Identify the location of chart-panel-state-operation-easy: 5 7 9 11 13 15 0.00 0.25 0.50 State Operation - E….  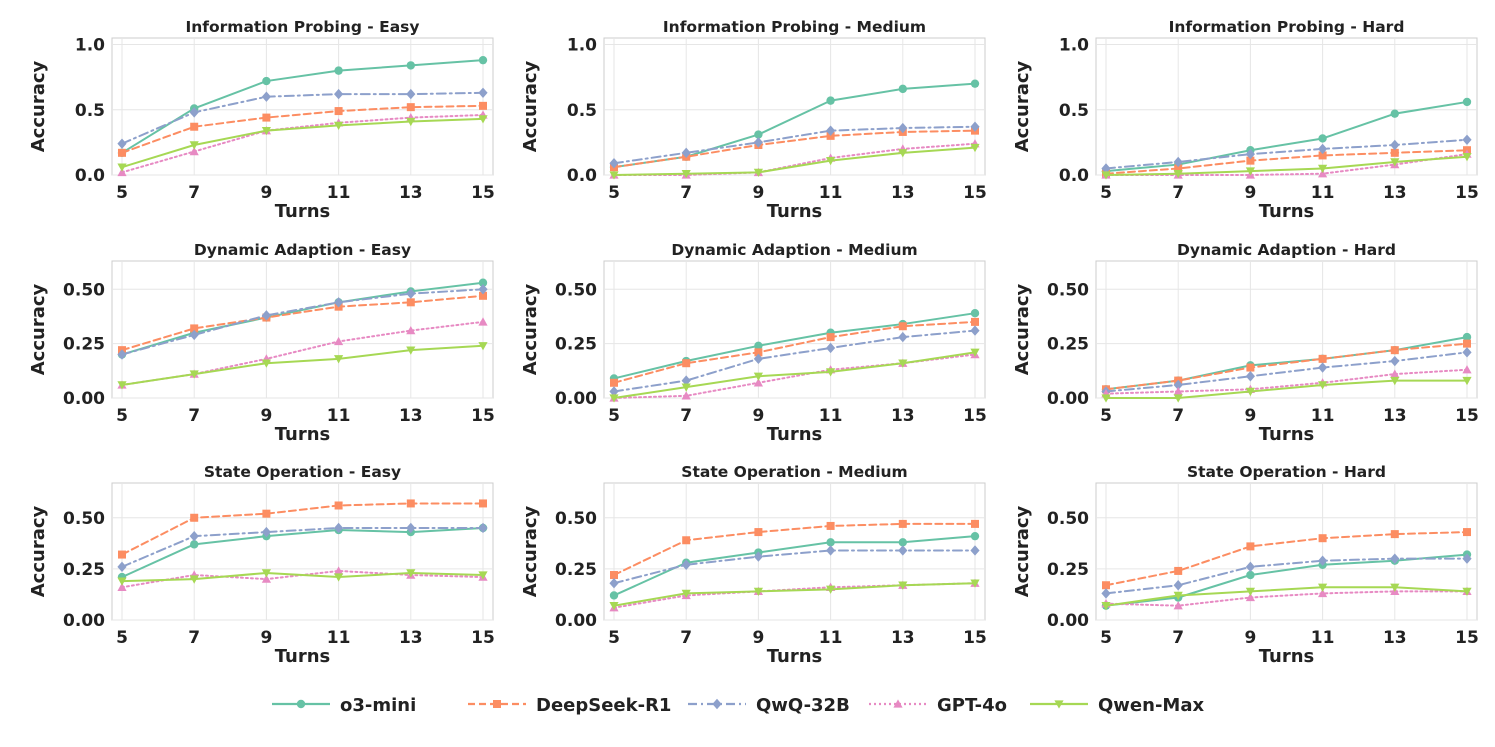
(261, 565).